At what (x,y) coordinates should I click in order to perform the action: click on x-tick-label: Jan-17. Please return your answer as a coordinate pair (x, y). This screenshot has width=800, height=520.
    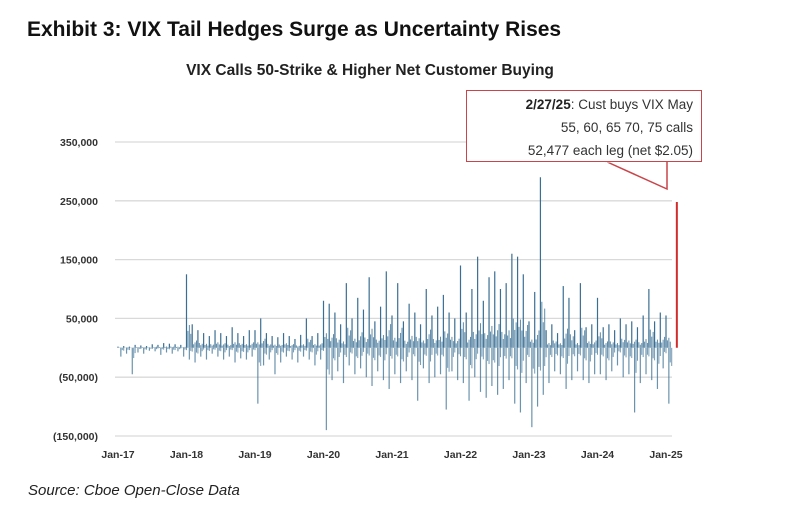
    Looking at the image, I should click on (117, 455).